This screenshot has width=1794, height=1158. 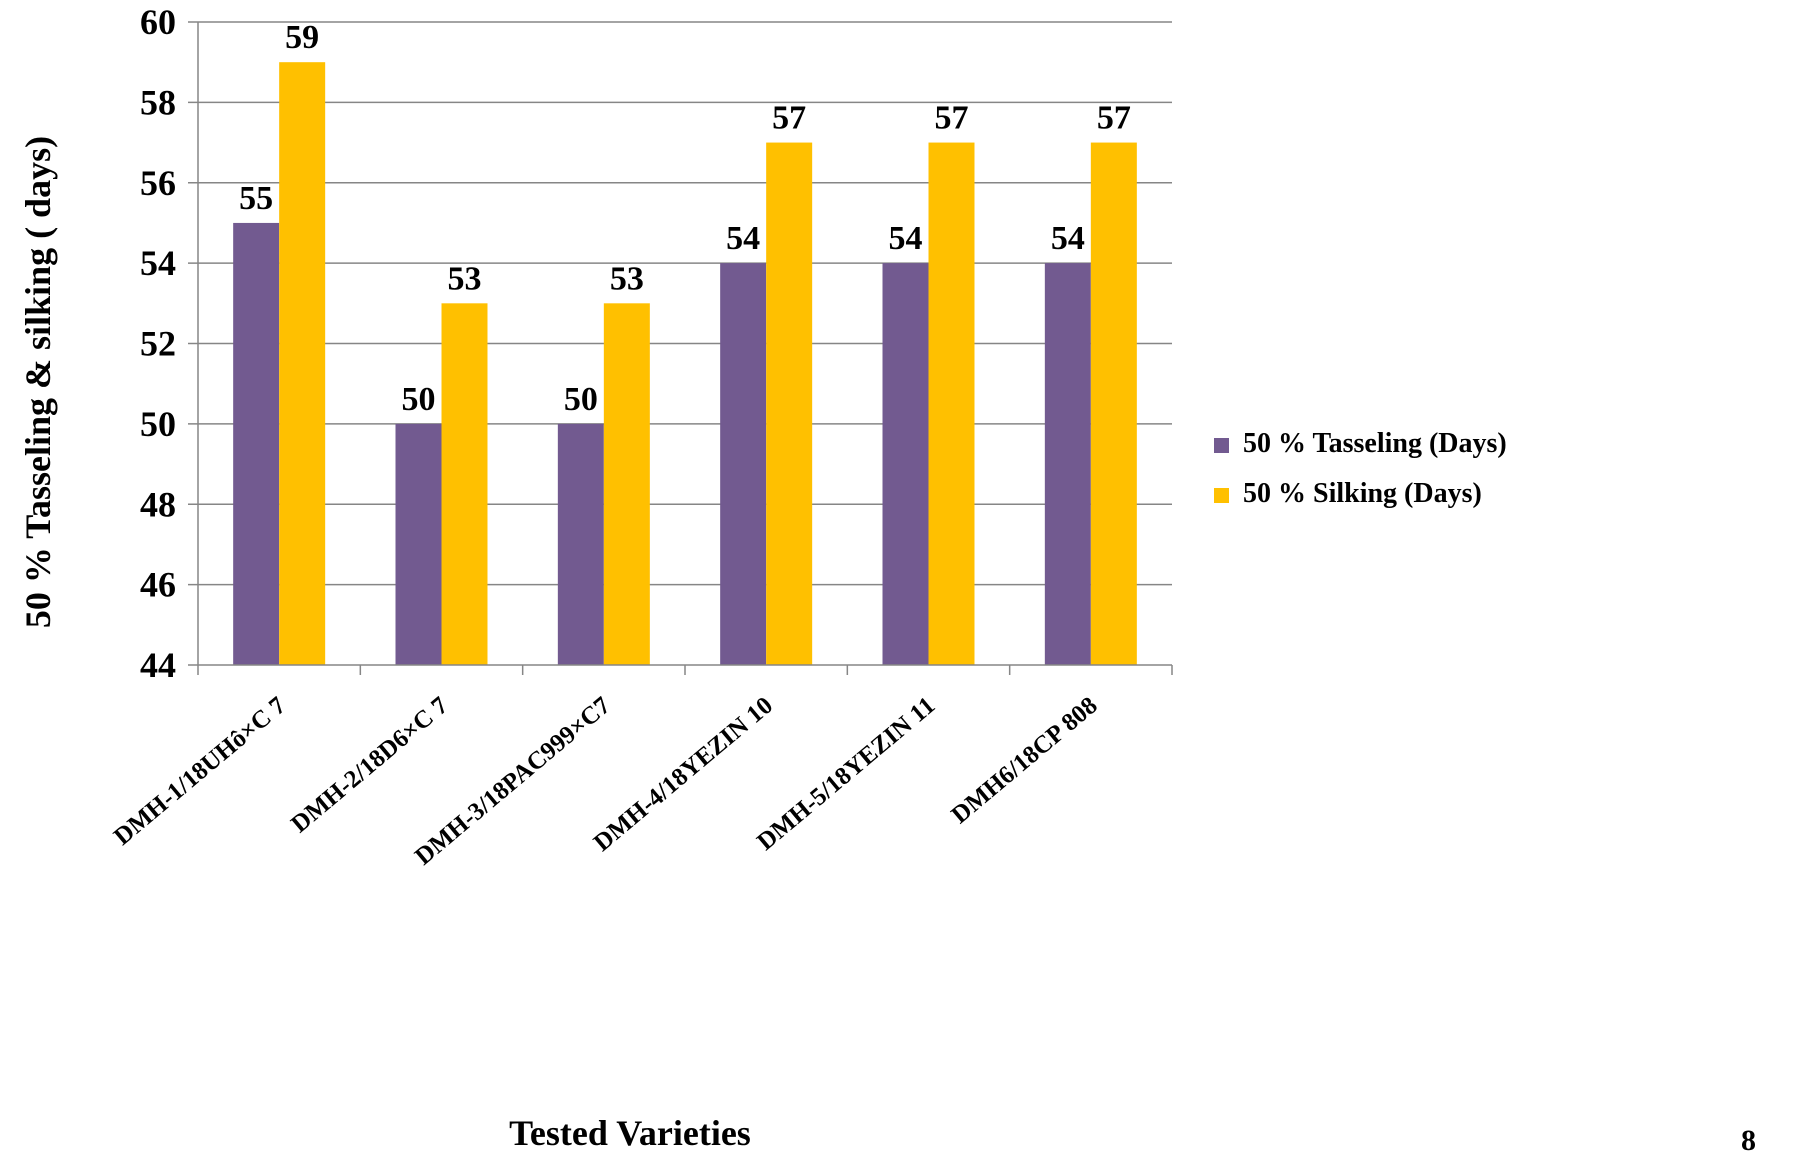 What do you see at coordinates (158, 22) in the screenshot?
I see `y-tick-label: 60` at bounding box center [158, 22].